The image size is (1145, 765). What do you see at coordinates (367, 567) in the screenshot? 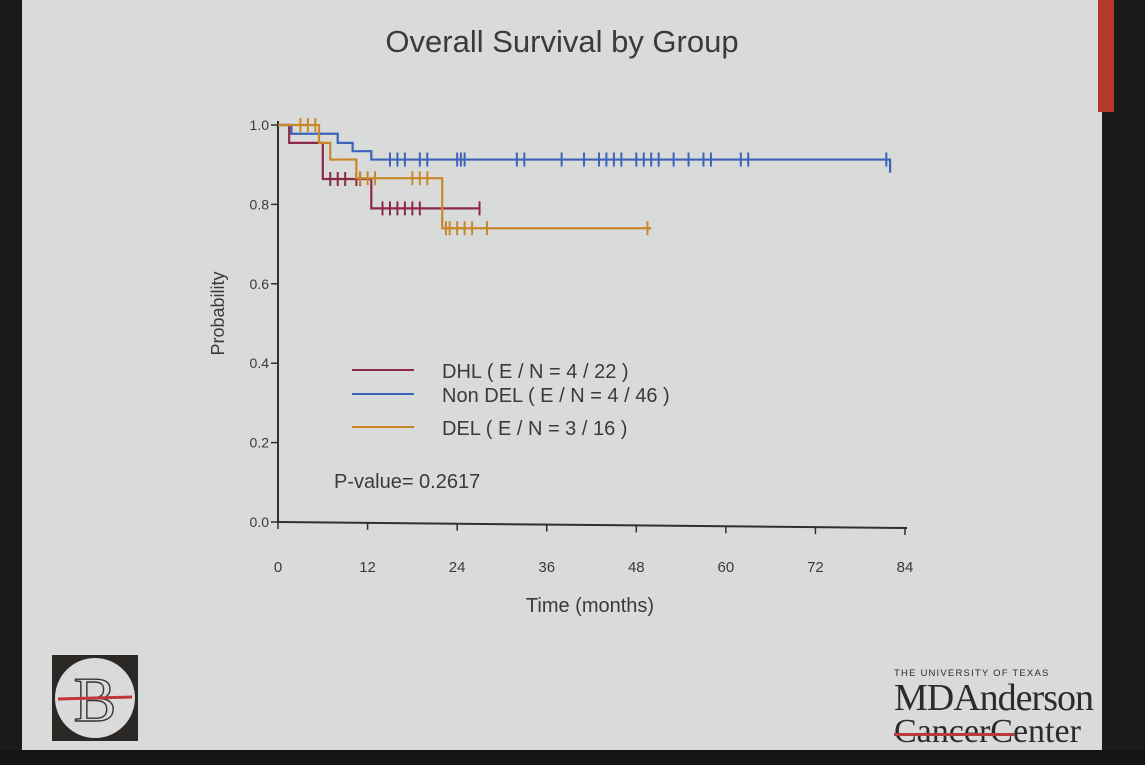
I see `x-tick-label: 12` at bounding box center [367, 567].